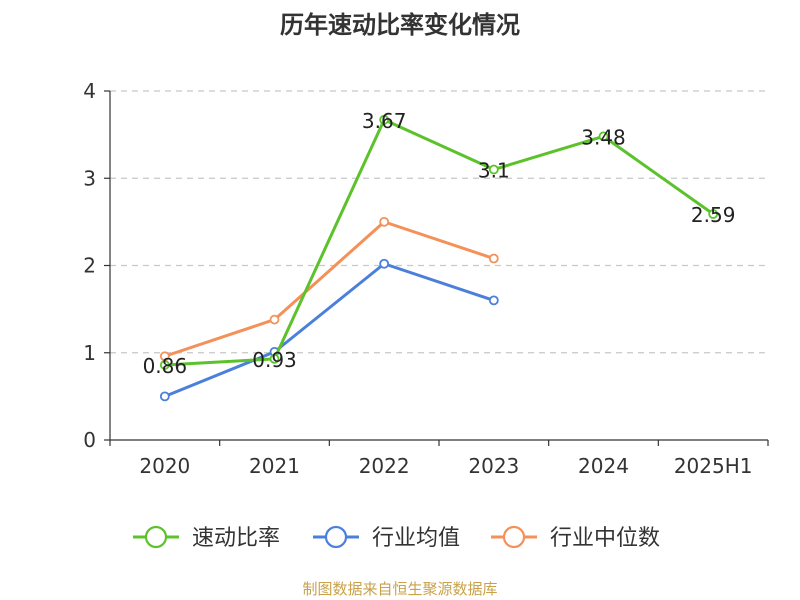 The height and width of the screenshot is (600, 800). What do you see at coordinates (236, 538) in the screenshot?
I see `legend-label: 速动比率` at bounding box center [236, 538].